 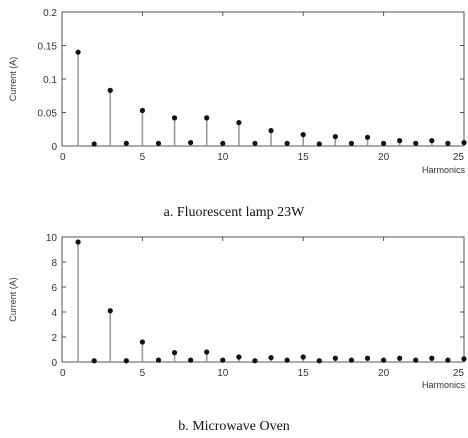 I want to click on panel-b-marker-h6, so click(x=158, y=360).